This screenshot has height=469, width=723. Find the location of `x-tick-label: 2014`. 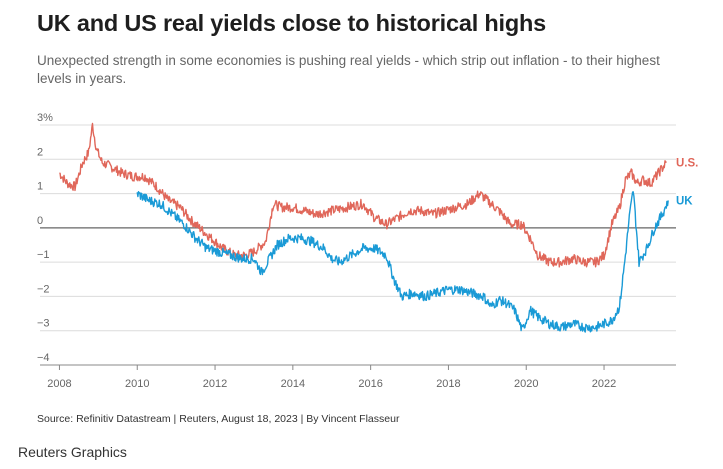

x-tick-label: 2014 is located at coordinates (293, 384).